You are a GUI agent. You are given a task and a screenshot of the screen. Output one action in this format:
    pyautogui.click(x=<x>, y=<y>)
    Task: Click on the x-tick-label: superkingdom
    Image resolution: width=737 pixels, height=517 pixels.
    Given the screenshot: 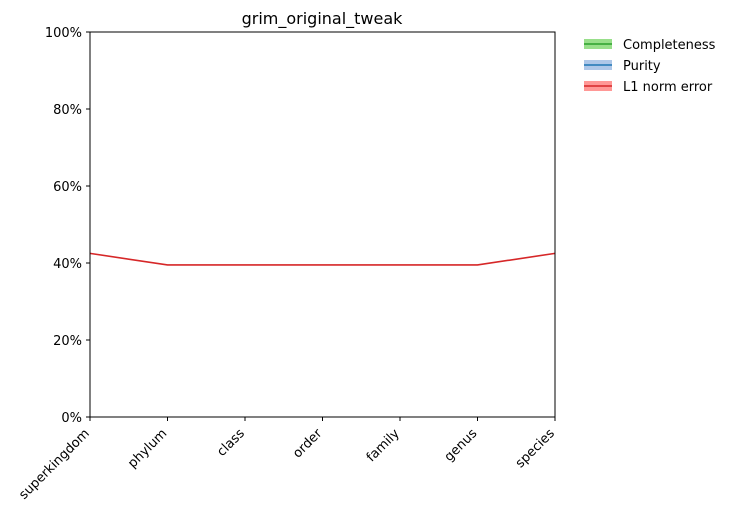 What is the action you would take?
    pyautogui.click(x=54, y=464)
    